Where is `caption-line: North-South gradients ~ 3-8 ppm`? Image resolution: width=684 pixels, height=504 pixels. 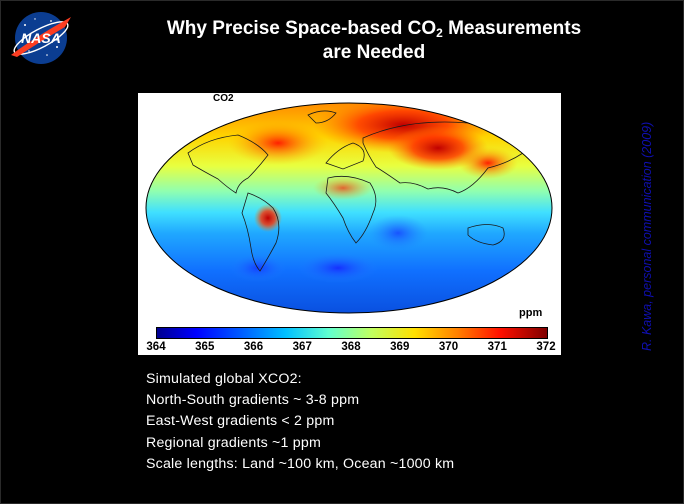 caption-line: North-South gradients ~ 3-8 ppm is located at coordinates (253, 400).